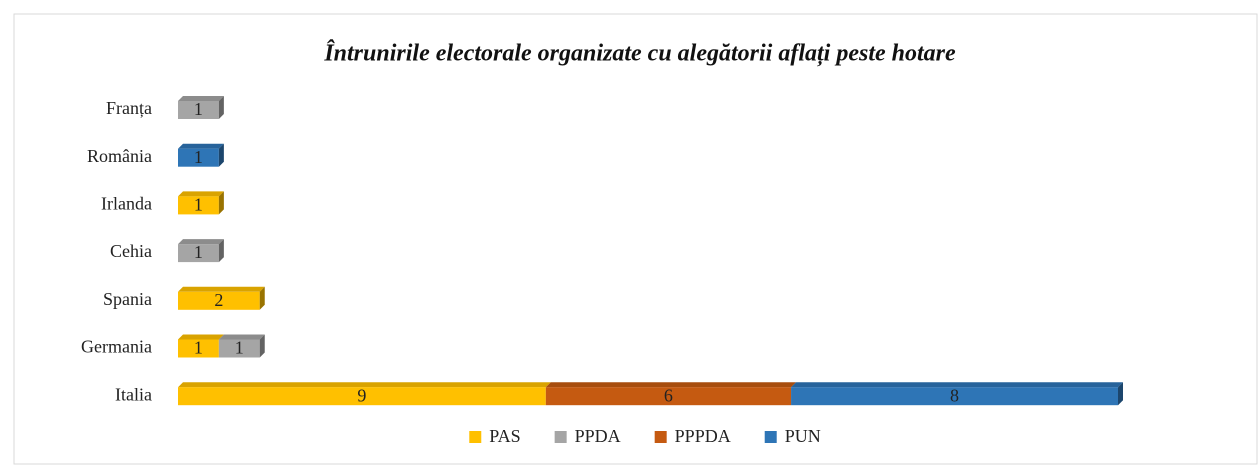  I want to click on data-label: 9, so click(361, 395).